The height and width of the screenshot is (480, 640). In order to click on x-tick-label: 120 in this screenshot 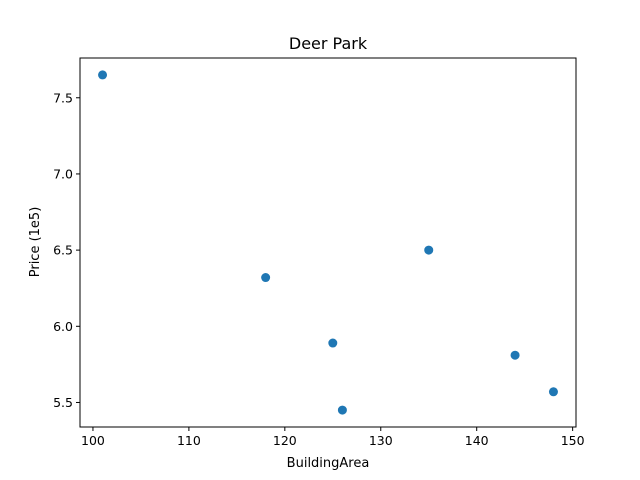, I will do `click(285, 440)`.